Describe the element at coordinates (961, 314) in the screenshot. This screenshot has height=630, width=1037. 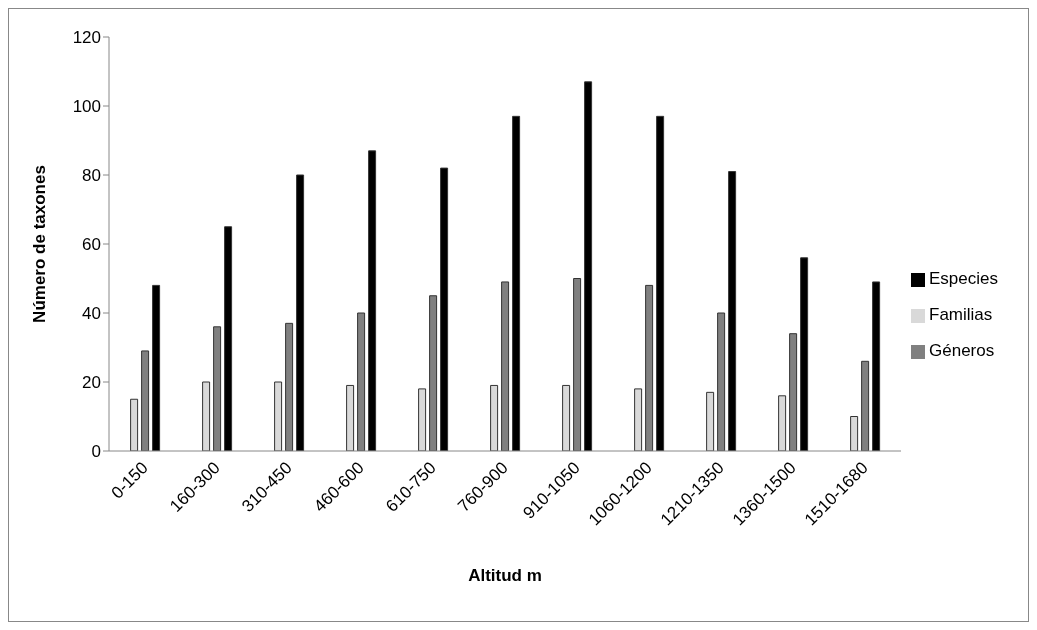
I see `legend-label: Familias` at that location.